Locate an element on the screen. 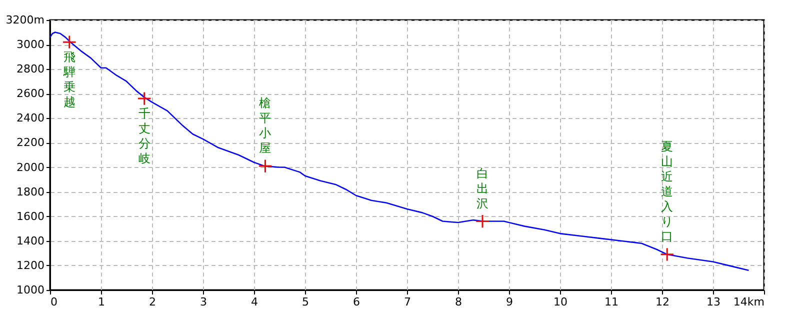  y-tick-label: 1600 is located at coordinates (30, 216).